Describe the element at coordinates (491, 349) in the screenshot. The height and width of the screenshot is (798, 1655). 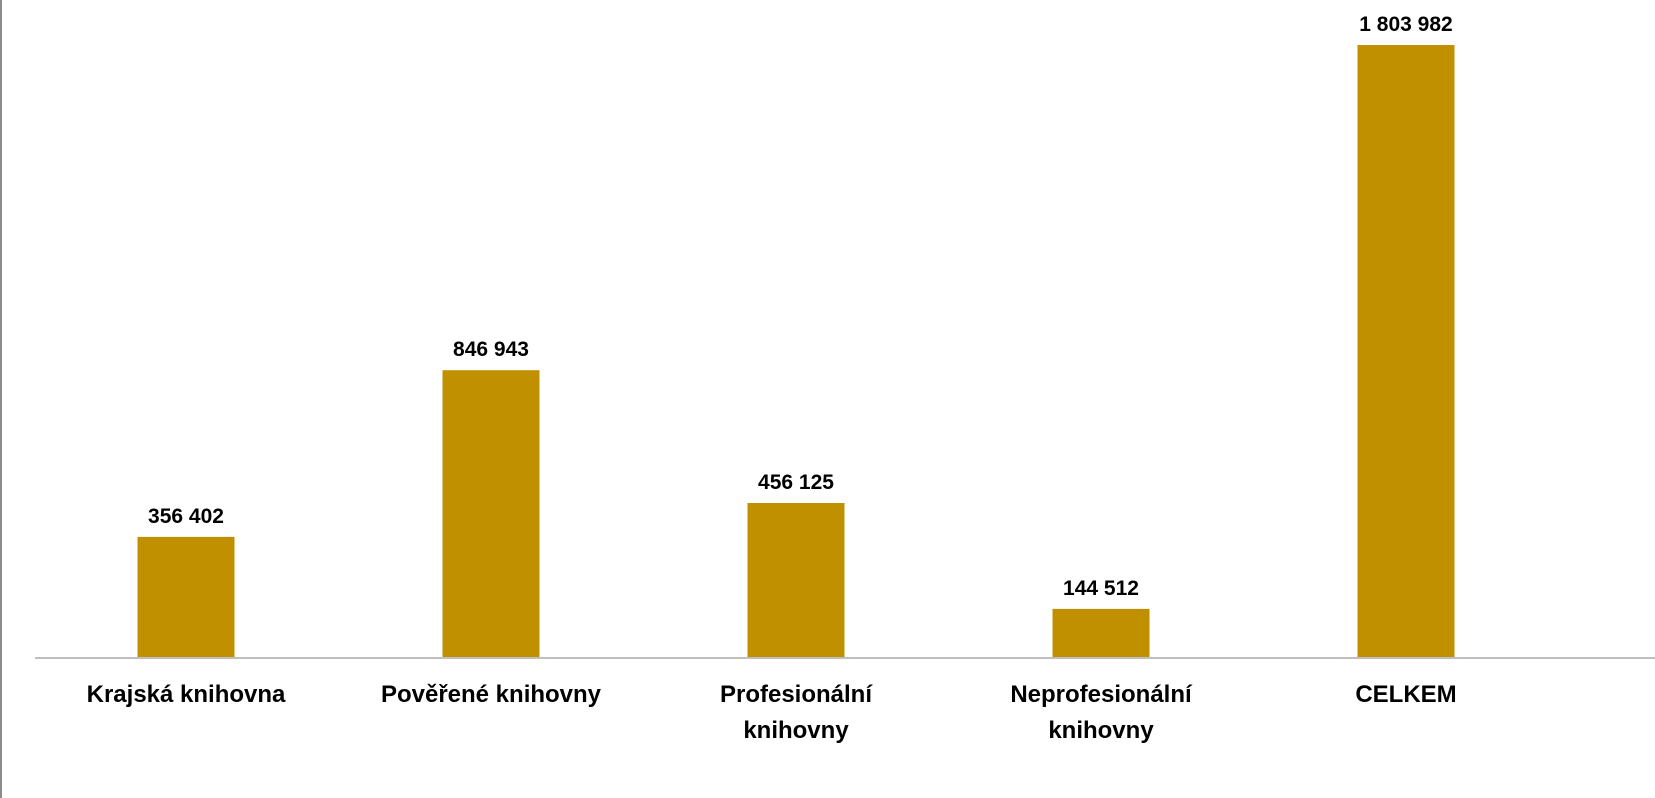
I see `data-label-1: 846 943` at that location.